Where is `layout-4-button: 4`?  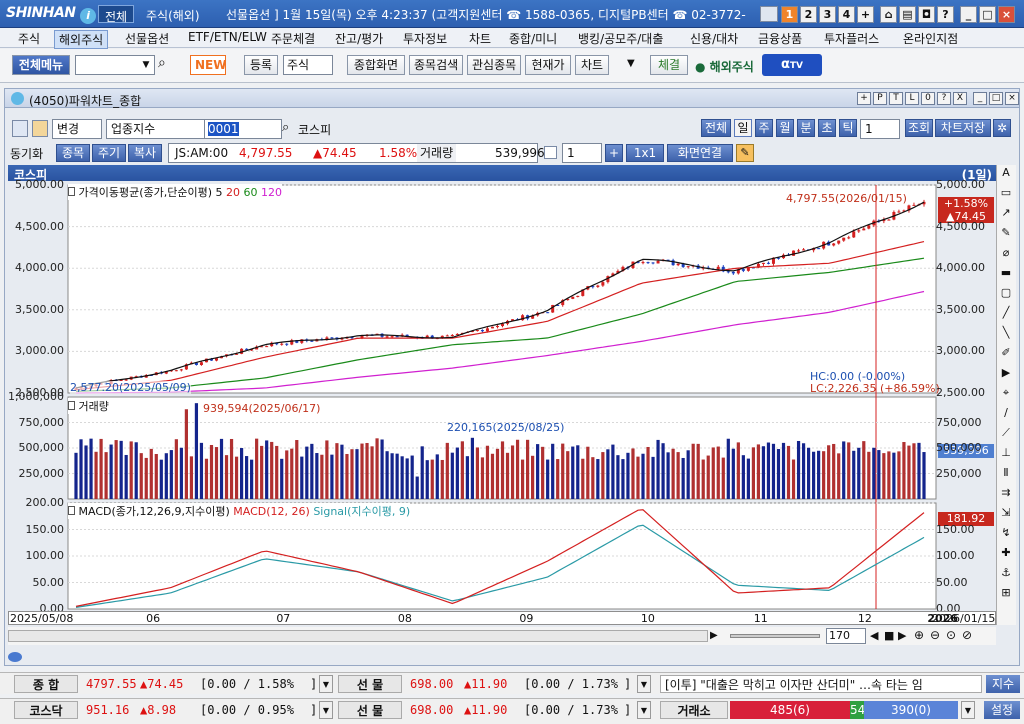
layout-4-button: 4 is located at coordinates (846, 14).